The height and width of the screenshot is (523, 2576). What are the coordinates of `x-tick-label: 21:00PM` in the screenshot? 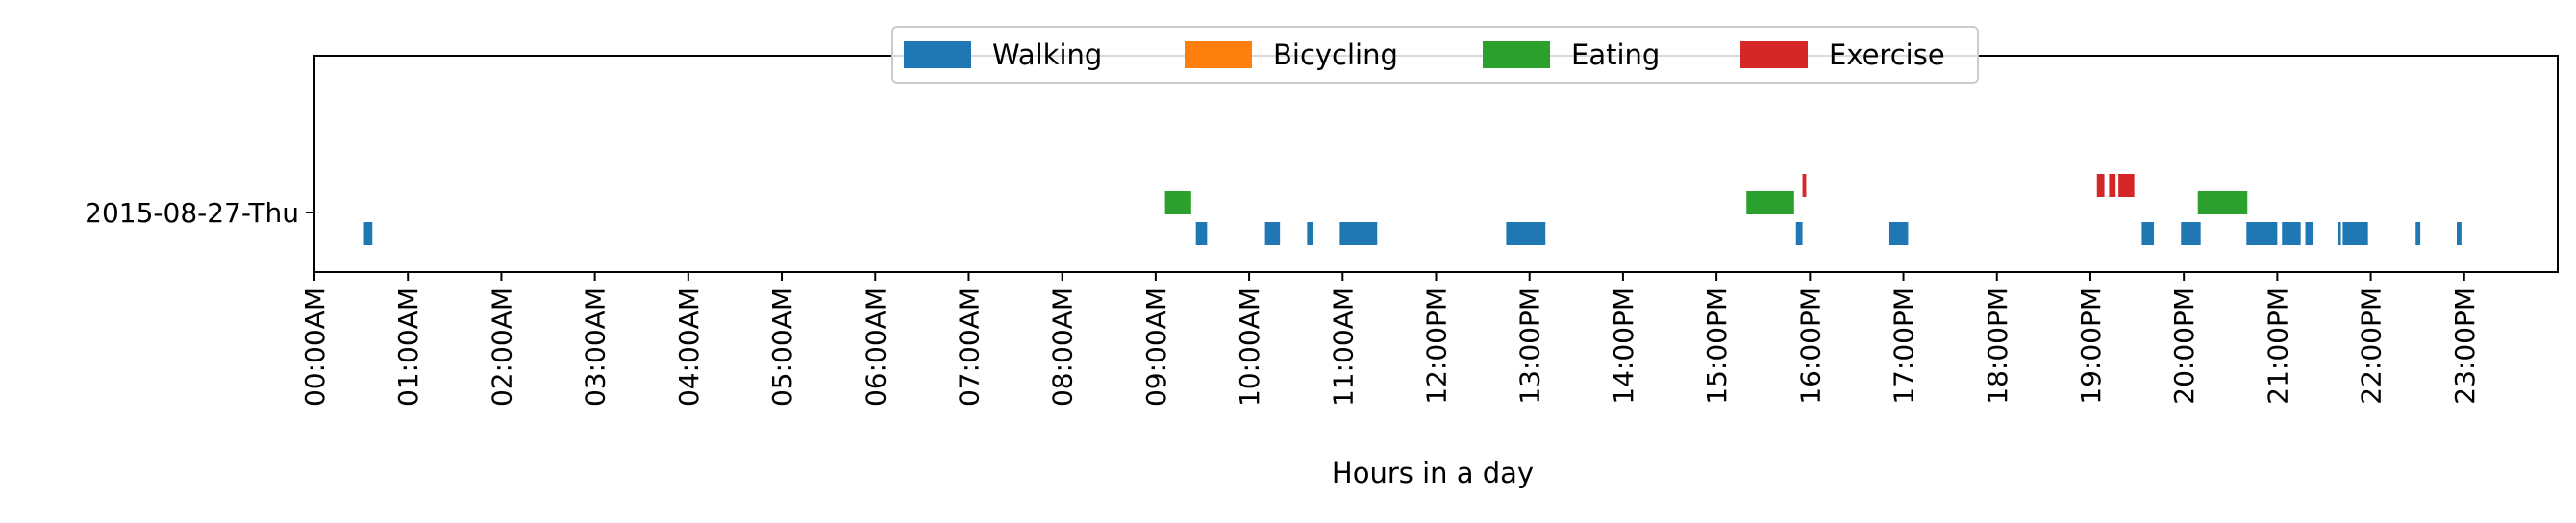 It's located at (2277, 346).